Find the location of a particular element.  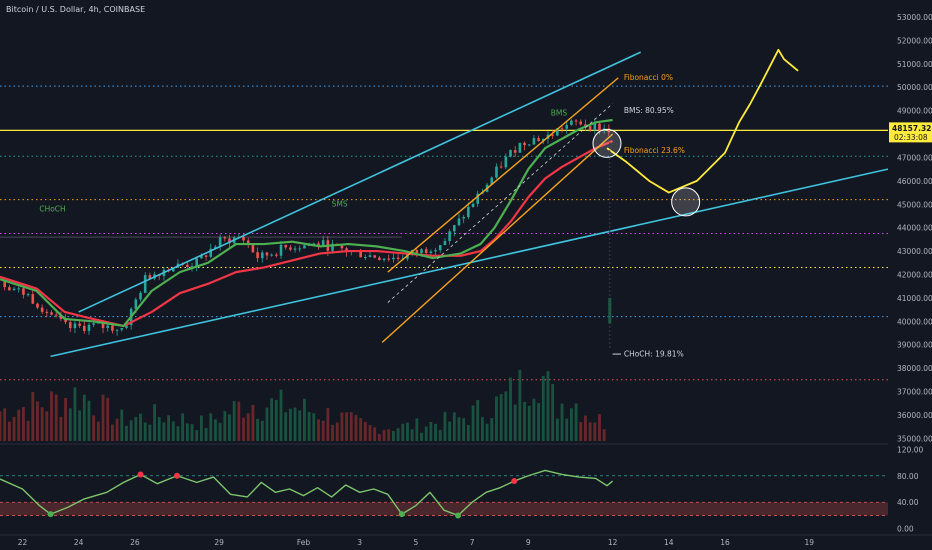

price-tick-label: 39000.00 is located at coordinates (914, 345).